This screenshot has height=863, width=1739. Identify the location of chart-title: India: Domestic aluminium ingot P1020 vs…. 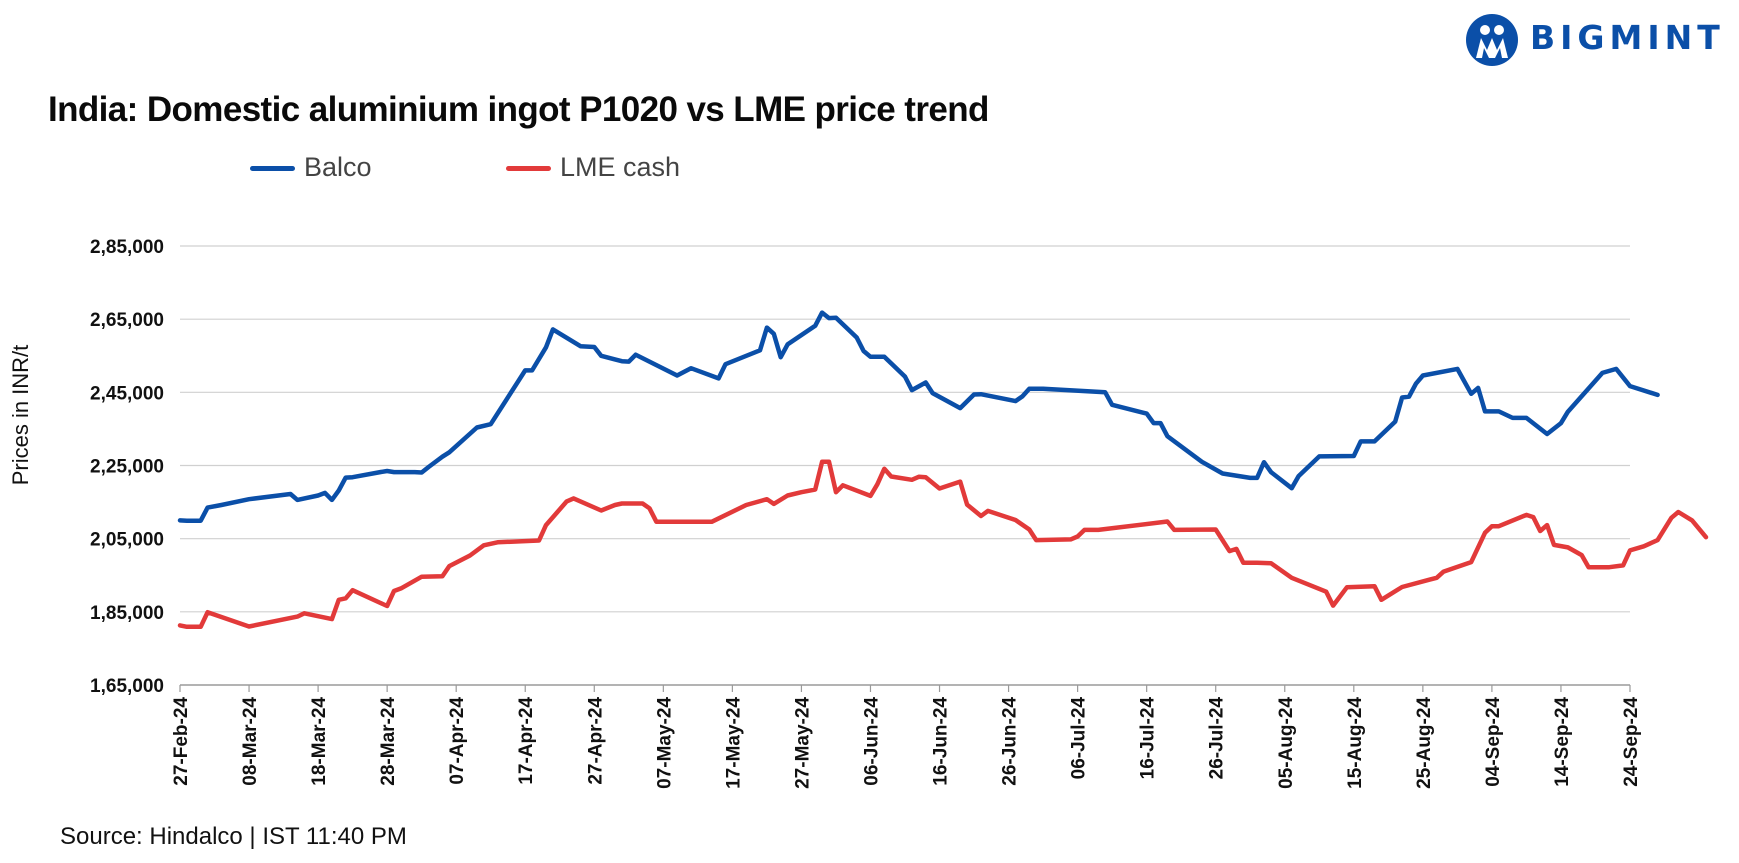
(518, 109).